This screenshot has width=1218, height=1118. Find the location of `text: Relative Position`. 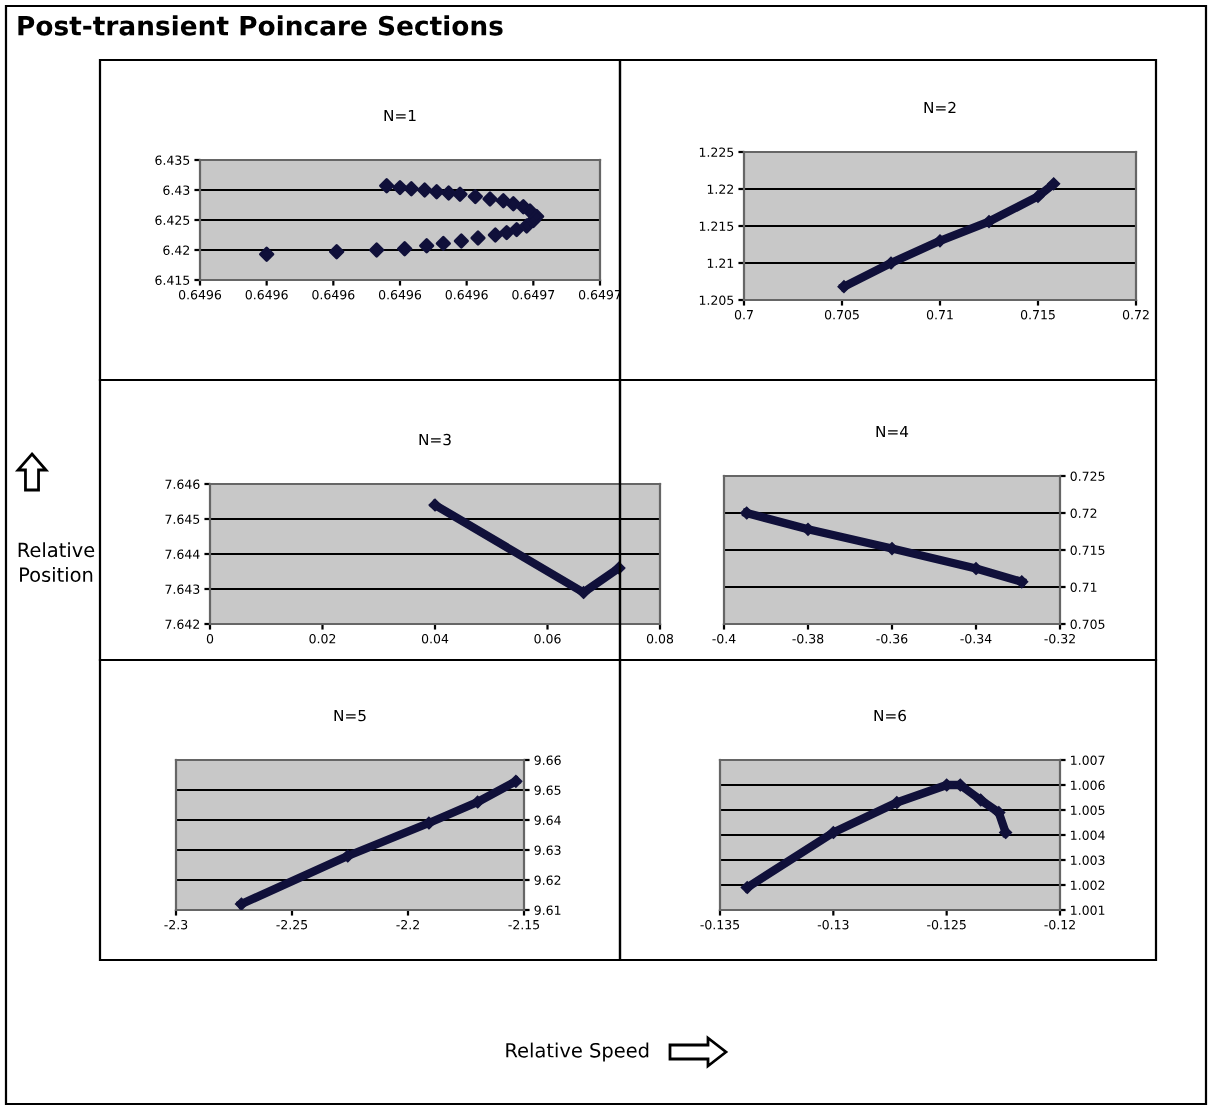

text: Relative Position is located at coordinates (56, 562).